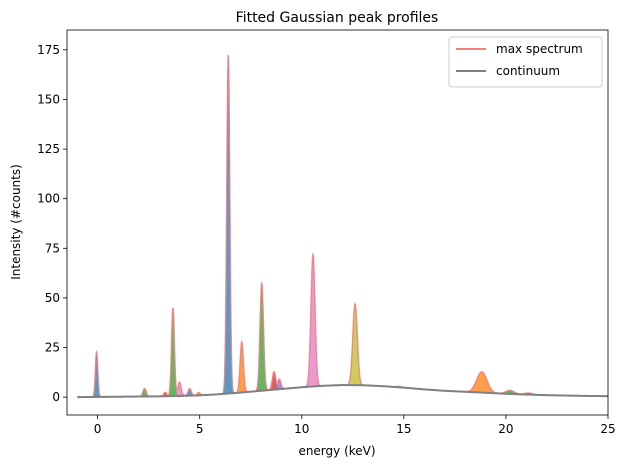 This screenshot has height=468, width=627. I want to click on legend: max spectrum continuum, so click(525, 62).